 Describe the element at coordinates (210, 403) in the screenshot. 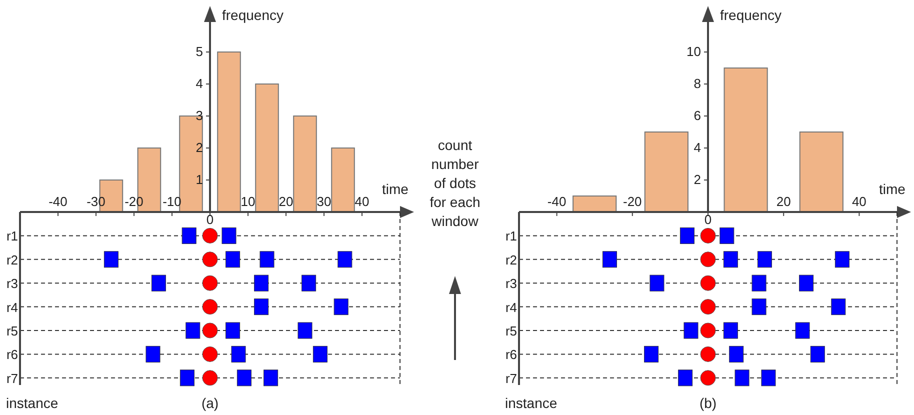

I see `text: (a)` at that location.